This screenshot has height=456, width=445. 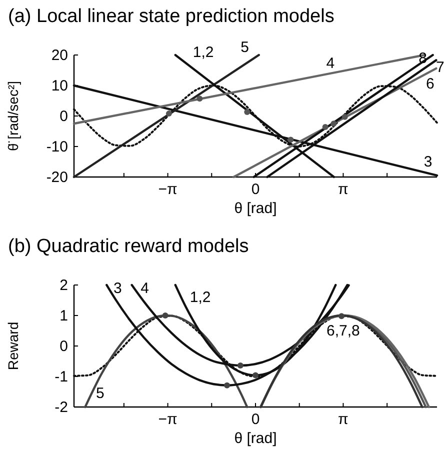 What do you see at coordinates (440, 67) in the screenshot?
I see `series-label: 7` at bounding box center [440, 67].